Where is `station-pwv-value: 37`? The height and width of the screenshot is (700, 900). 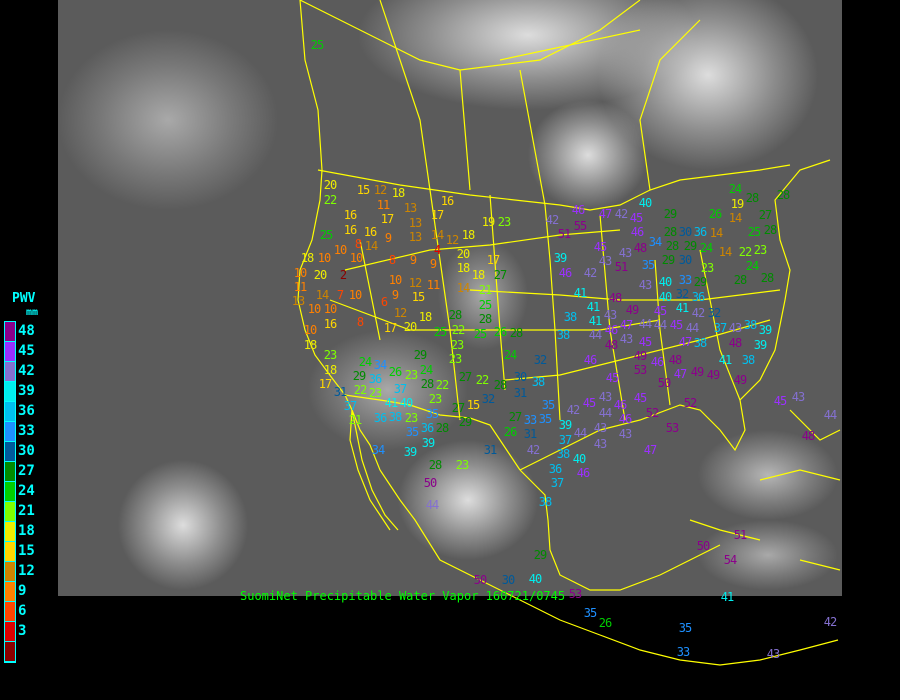
station-pwv-value: 37 is located at coordinates (557, 483).